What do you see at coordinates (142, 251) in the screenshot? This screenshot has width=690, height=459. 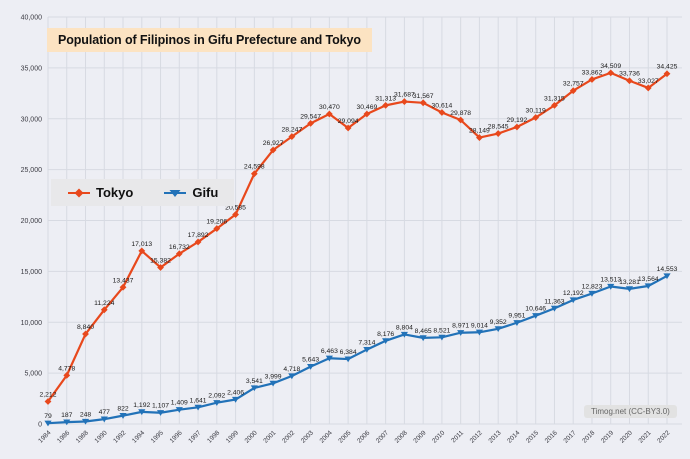 I see `tokyo-point-1994` at bounding box center [142, 251].